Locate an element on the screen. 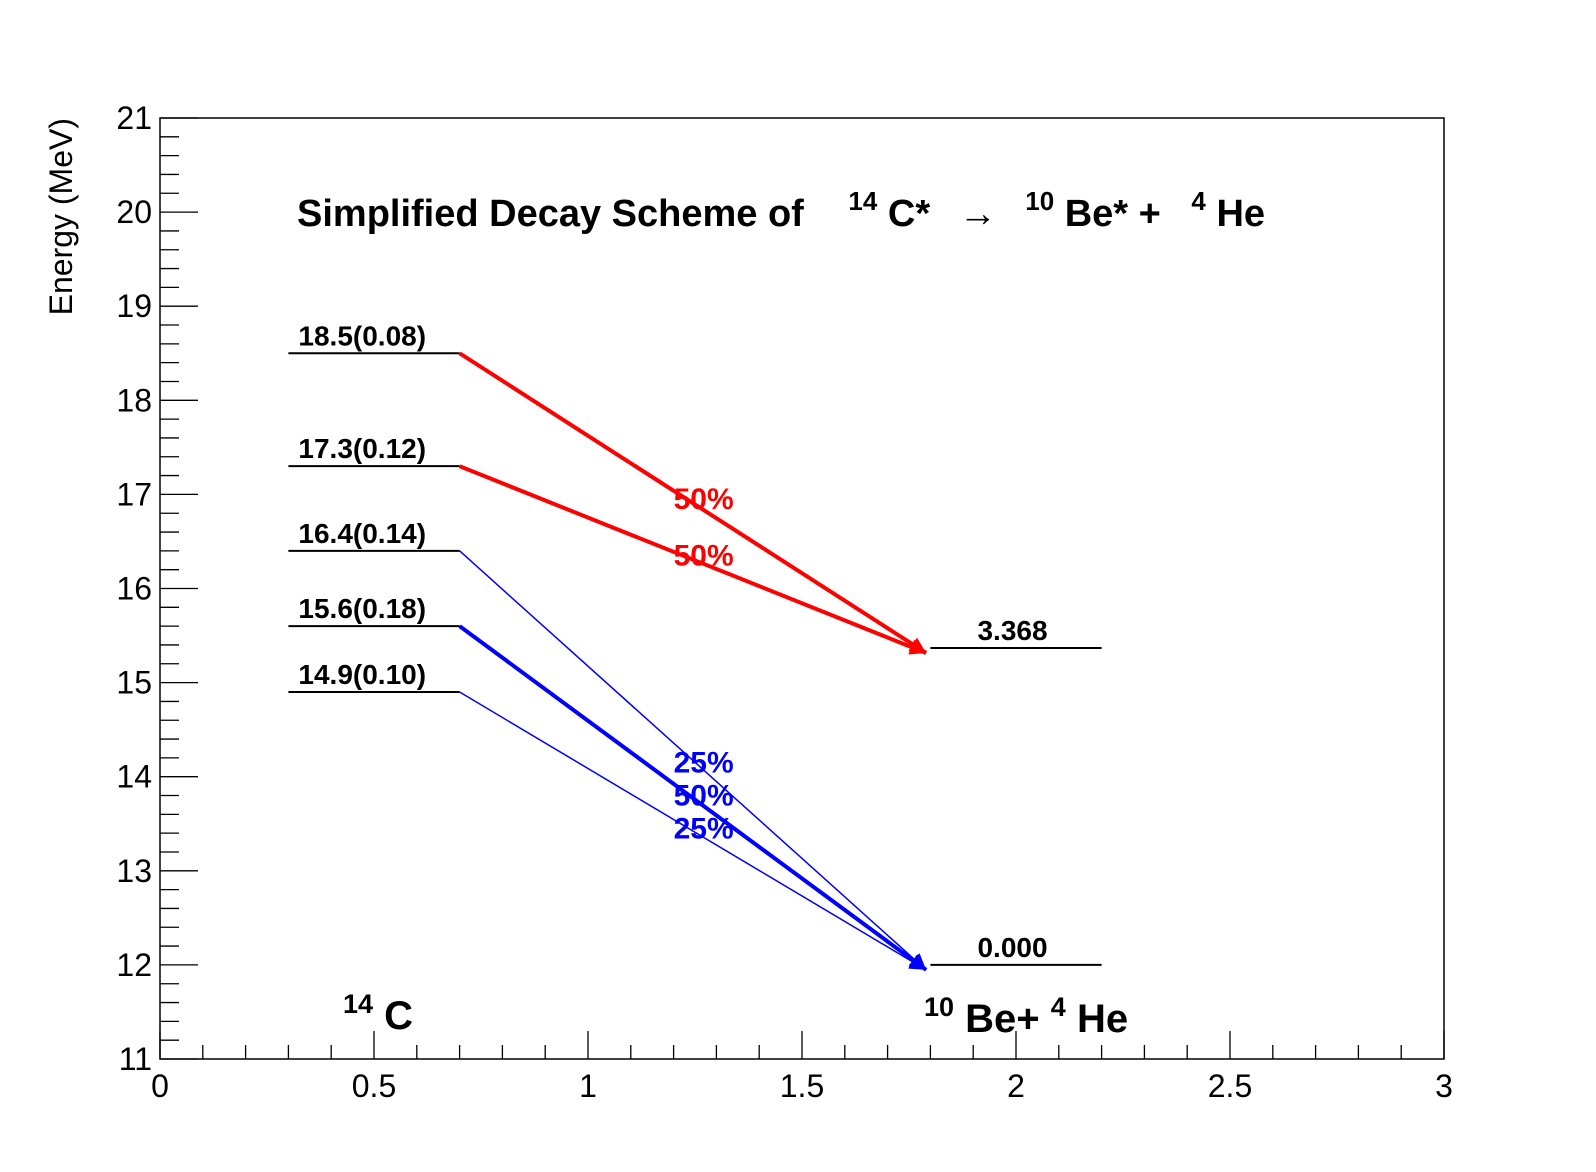 The image size is (1596, 1172). x-tick-label: 2.5 is located at coordinates (1230, 1086).